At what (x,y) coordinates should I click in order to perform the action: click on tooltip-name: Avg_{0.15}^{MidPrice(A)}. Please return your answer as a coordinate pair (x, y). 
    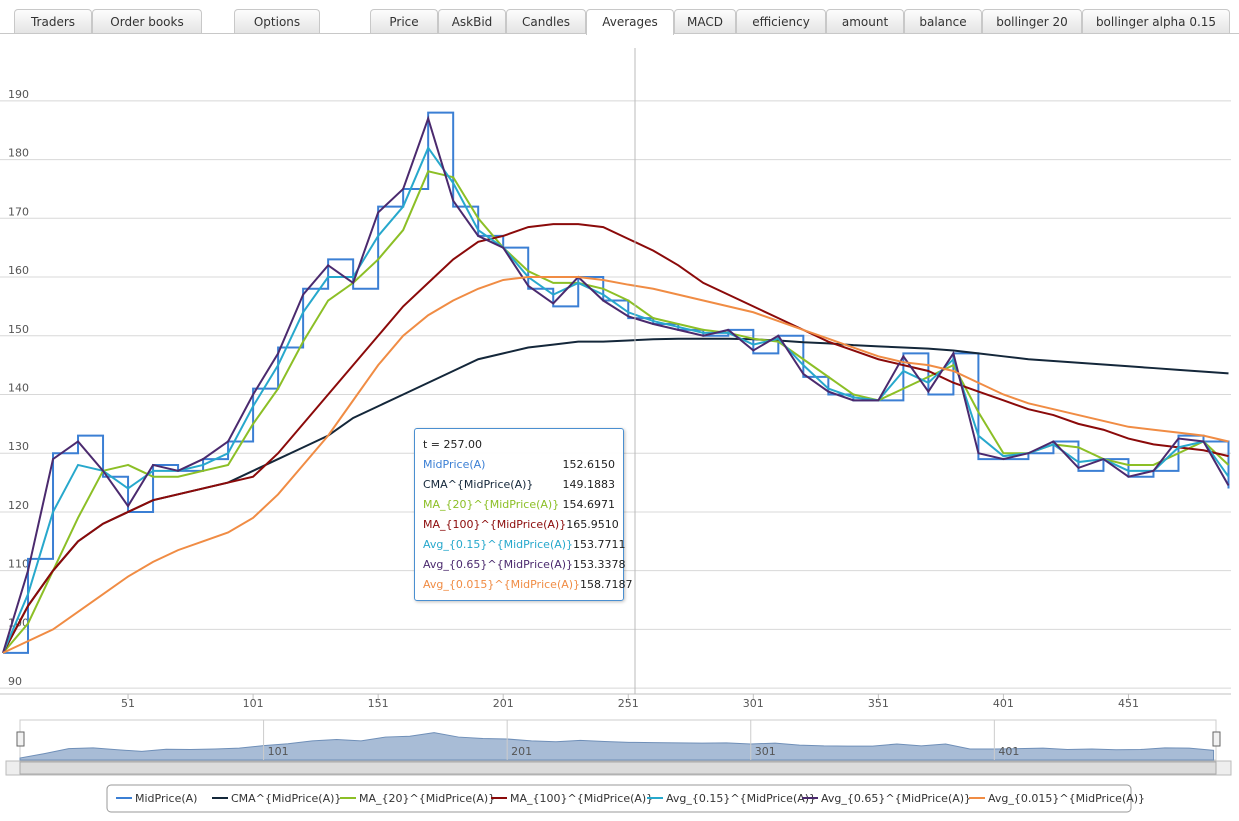
    Looking at the image, I should click on (498, 544).